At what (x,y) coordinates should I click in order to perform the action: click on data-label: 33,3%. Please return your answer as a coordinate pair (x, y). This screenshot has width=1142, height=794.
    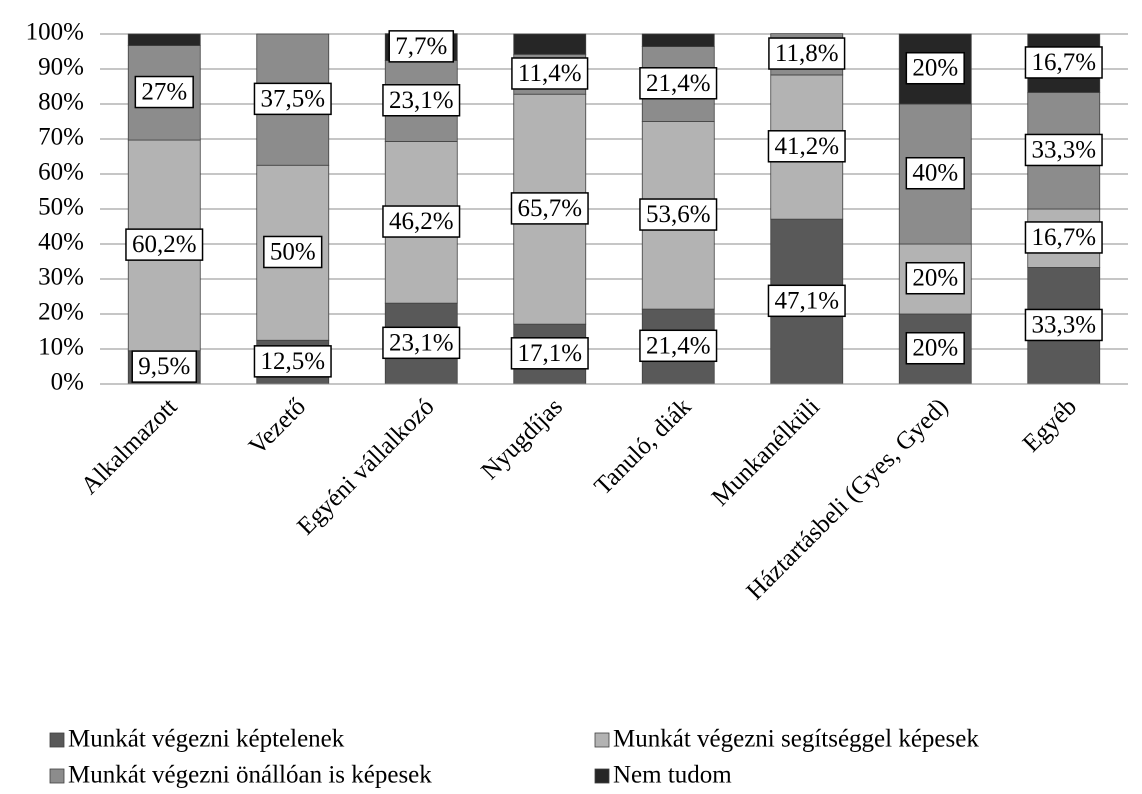
    Looking at the image, I should click on (1063, 150).